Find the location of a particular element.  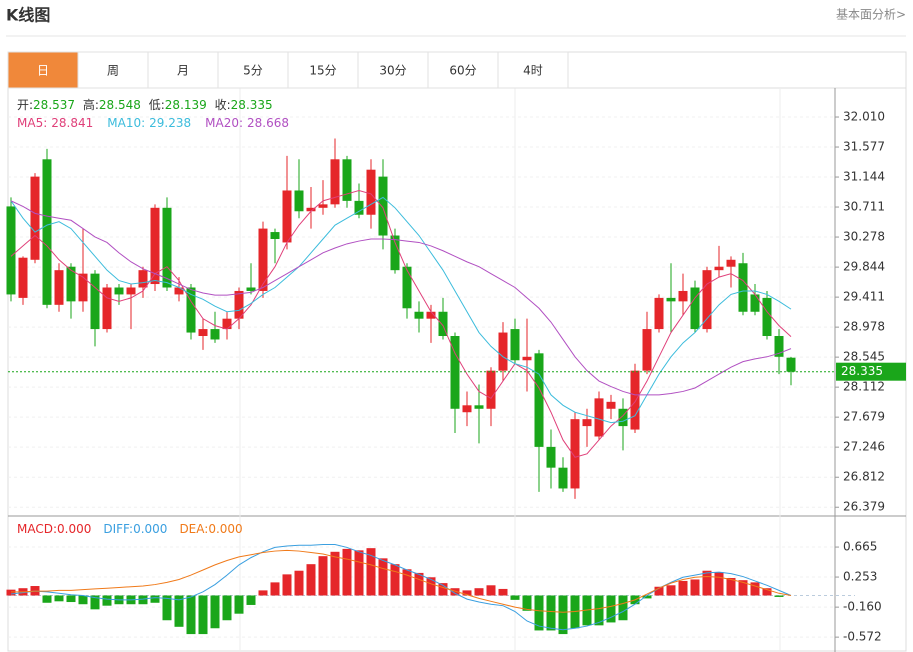

tab-label: 月 is located at coordinates (183, 71).